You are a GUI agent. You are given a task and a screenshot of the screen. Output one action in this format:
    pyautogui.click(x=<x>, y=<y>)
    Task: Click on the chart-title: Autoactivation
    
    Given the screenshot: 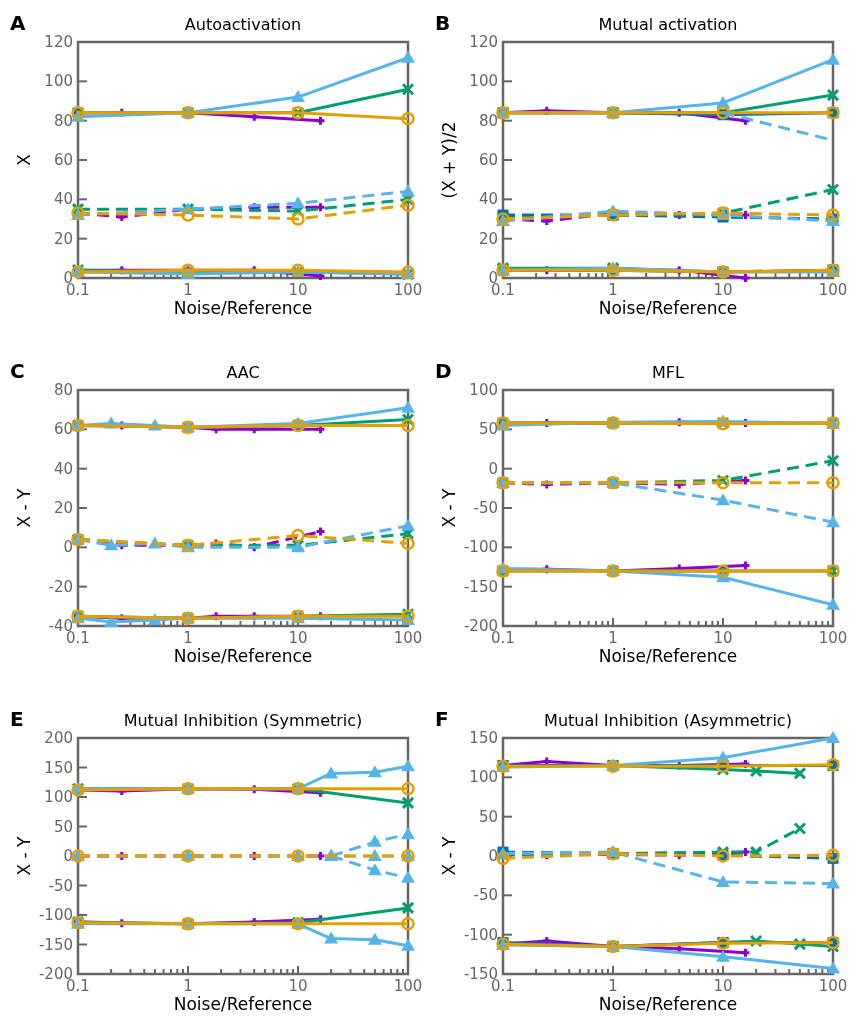 What is the action you would take?
    pyautogui.click(x=243, y=24)
    